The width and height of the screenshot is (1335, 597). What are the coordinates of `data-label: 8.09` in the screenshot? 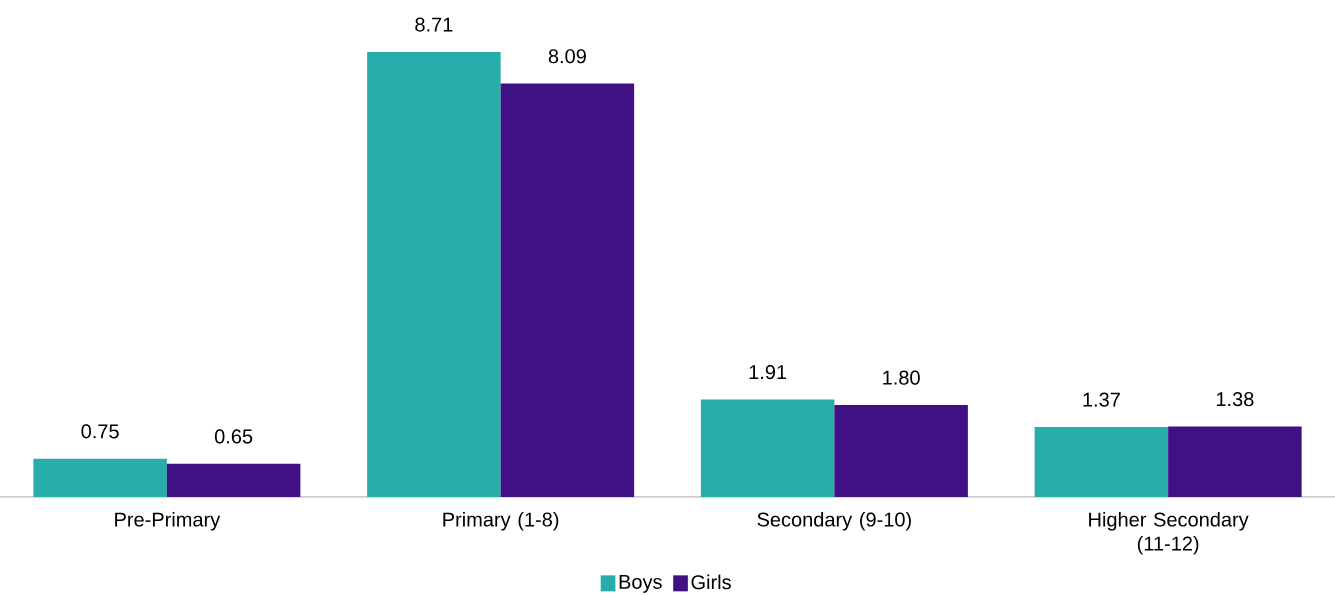 It's located at (567, 56).